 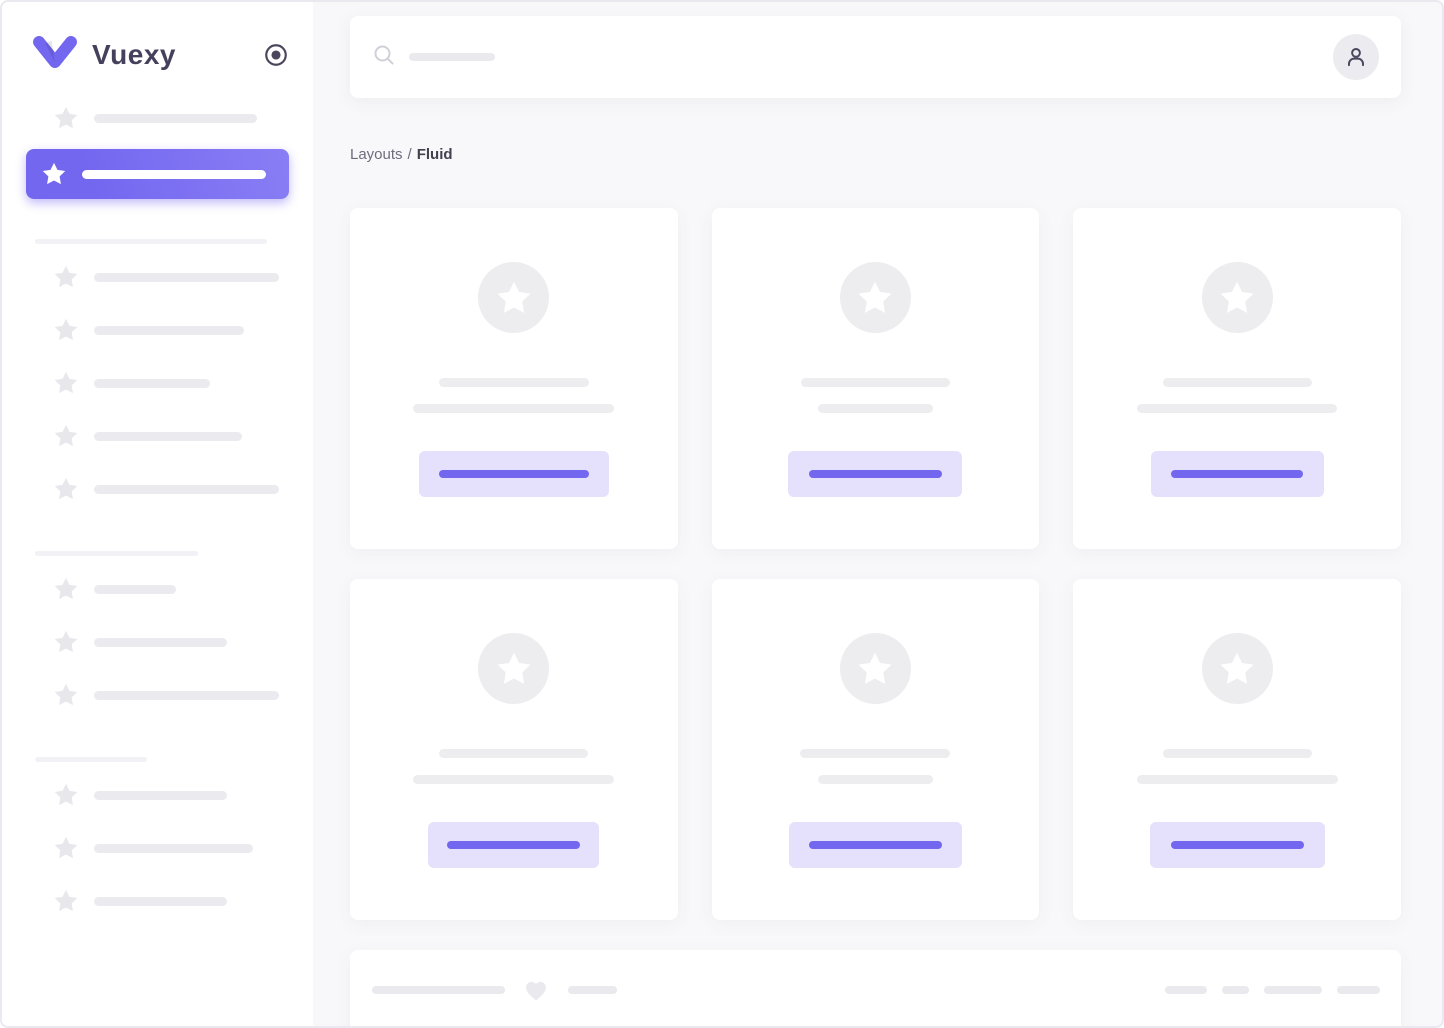 I want to click on sidebar-item-active, so click(x=157, y=174).